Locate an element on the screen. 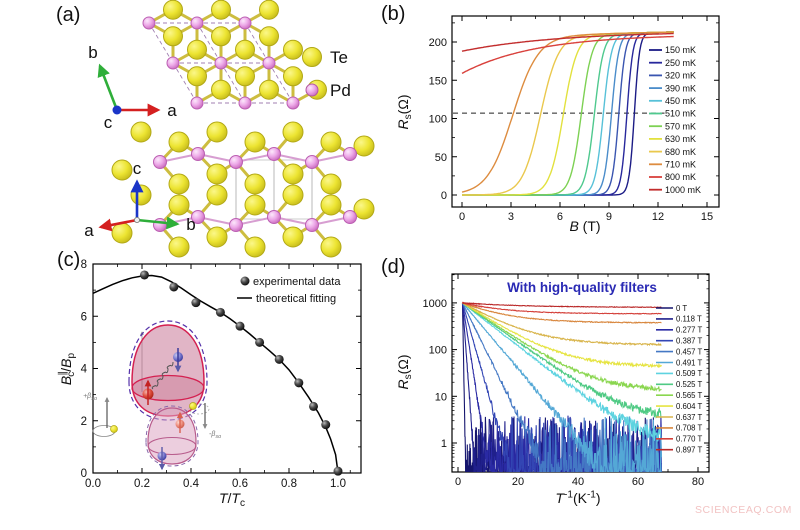 This screenshot has width=800, height=530. series-0.491-T is located at coordinates (562, 387).